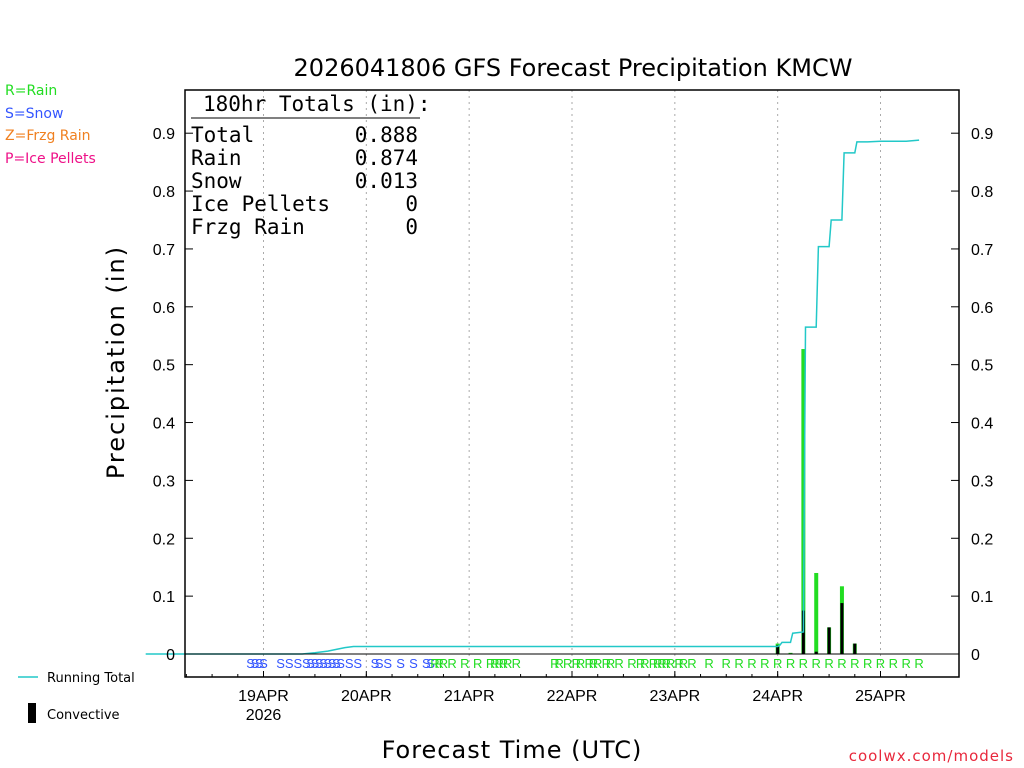 The height and width of the screenshot is (768, 1024). I want to click on totals-row-label: Total, so click(222, 135).